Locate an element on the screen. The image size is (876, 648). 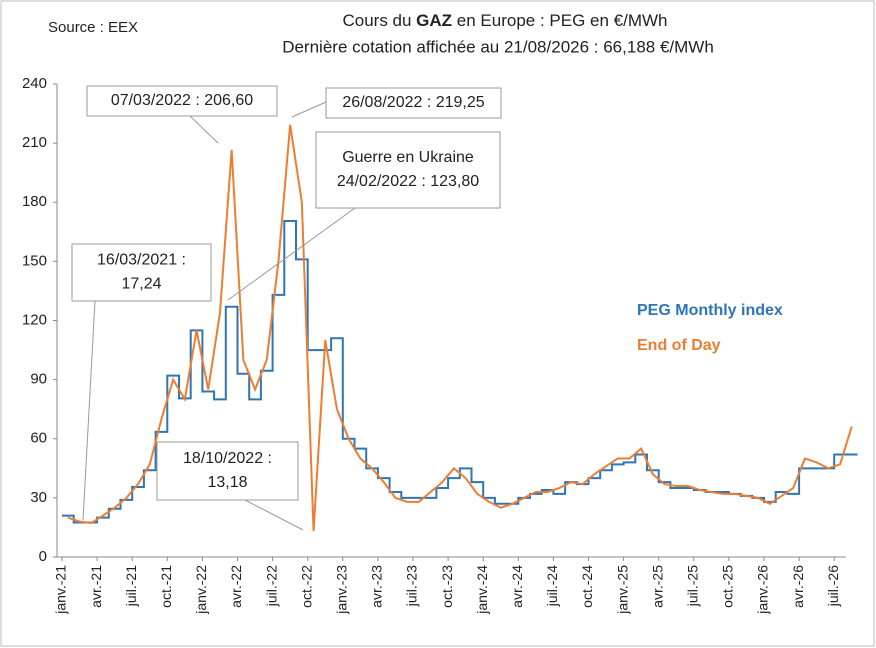
y-tick-label: 240 is located at coordinates (34, 83).